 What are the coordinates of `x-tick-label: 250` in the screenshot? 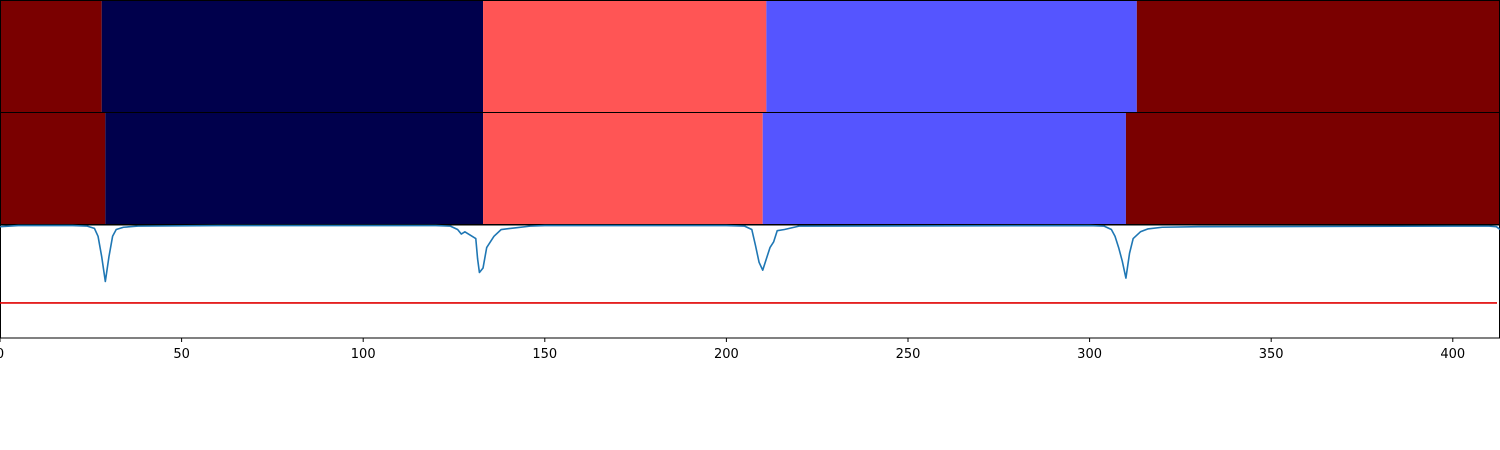 It's located at (908, 354).